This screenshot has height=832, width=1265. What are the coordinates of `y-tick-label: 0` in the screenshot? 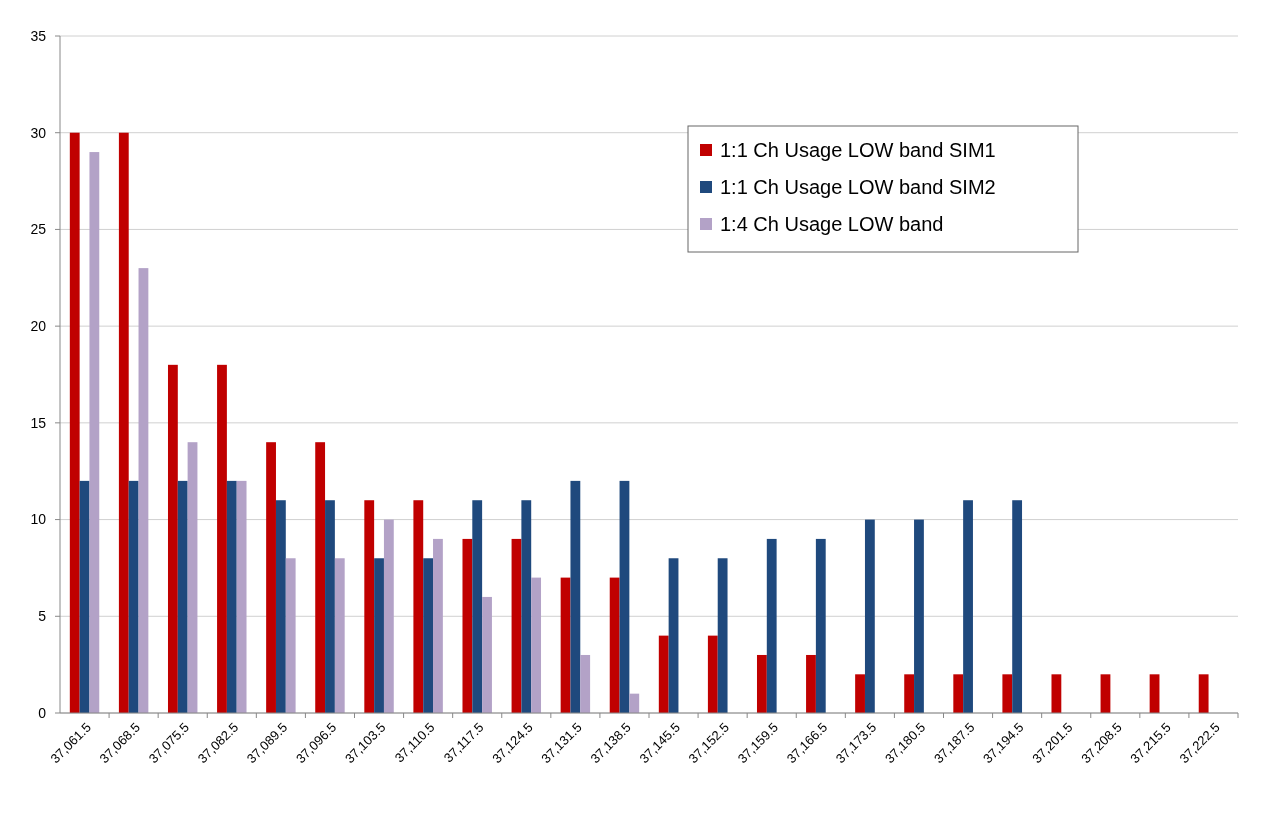 It's located at (42, 712).